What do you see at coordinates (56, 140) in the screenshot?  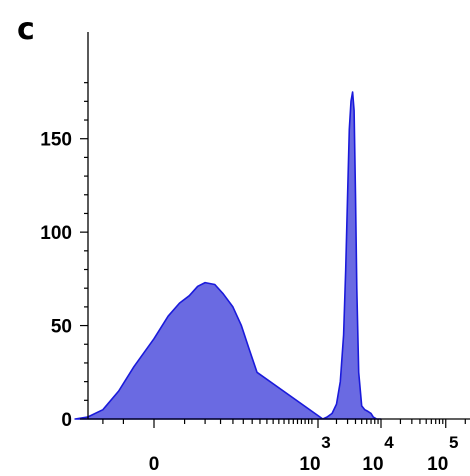 I see `y-tick-label: 150` at bounding box center [56, 140].